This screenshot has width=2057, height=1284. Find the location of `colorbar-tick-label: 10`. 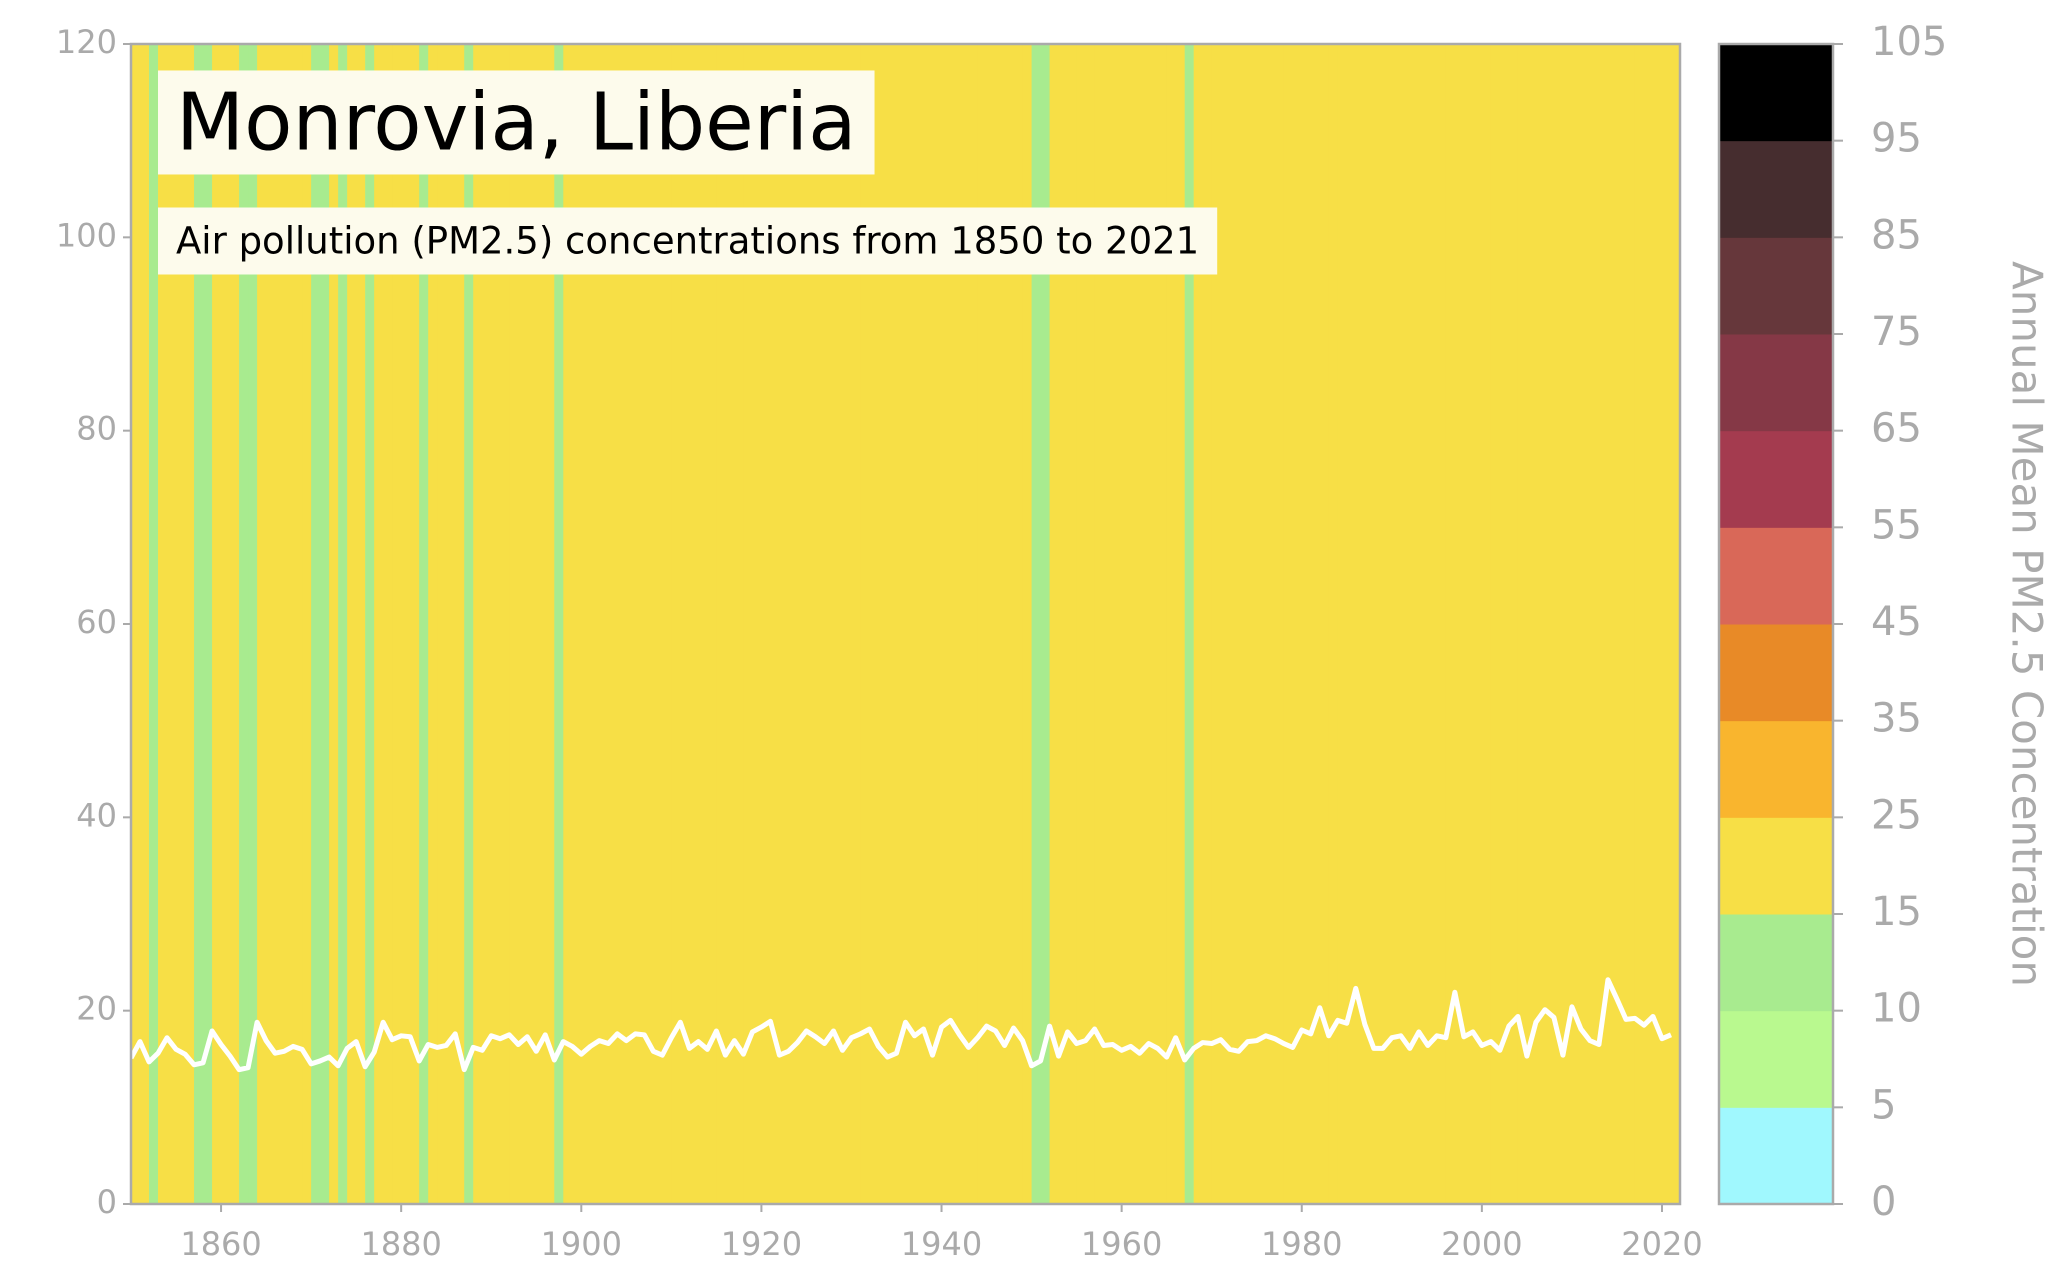

colorbar-tick-label: 10 is located at coordinates (1896, 1009).